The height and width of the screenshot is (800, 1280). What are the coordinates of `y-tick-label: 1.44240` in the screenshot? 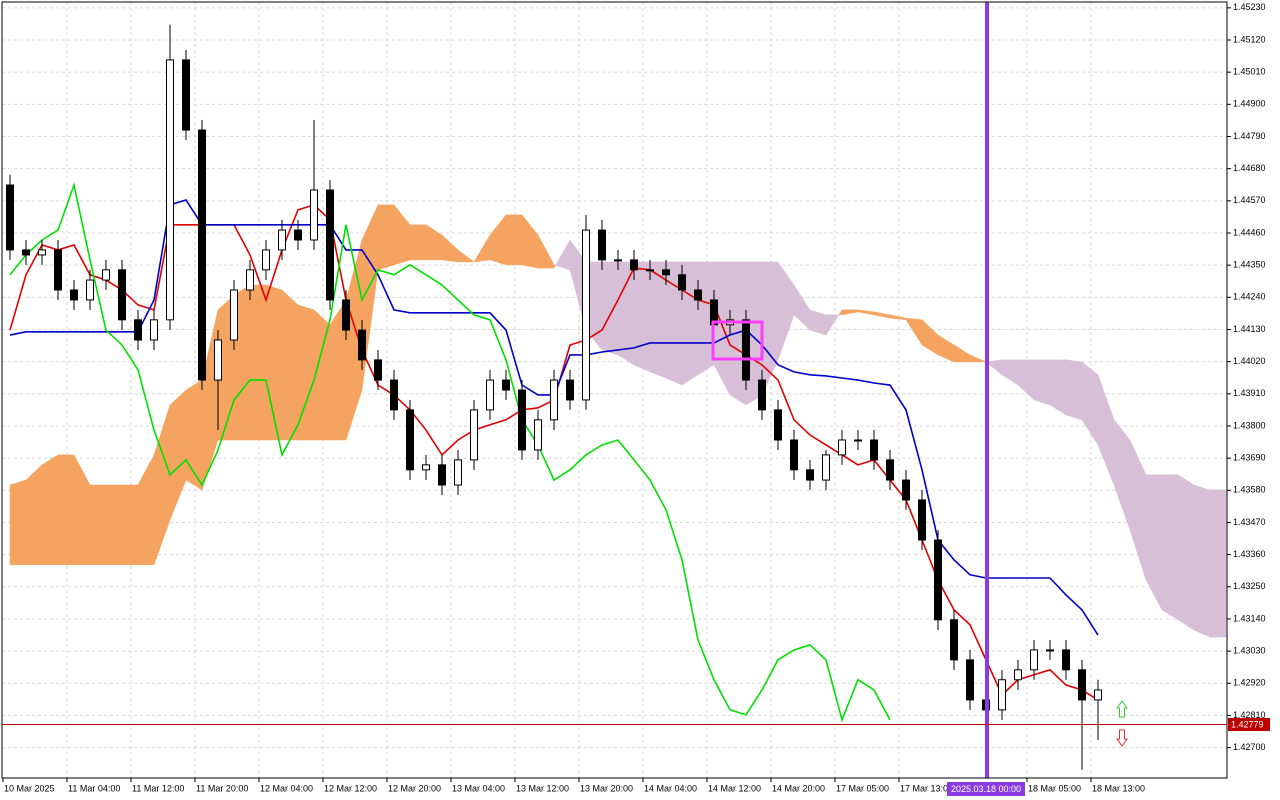 It's located at (1249, 297).